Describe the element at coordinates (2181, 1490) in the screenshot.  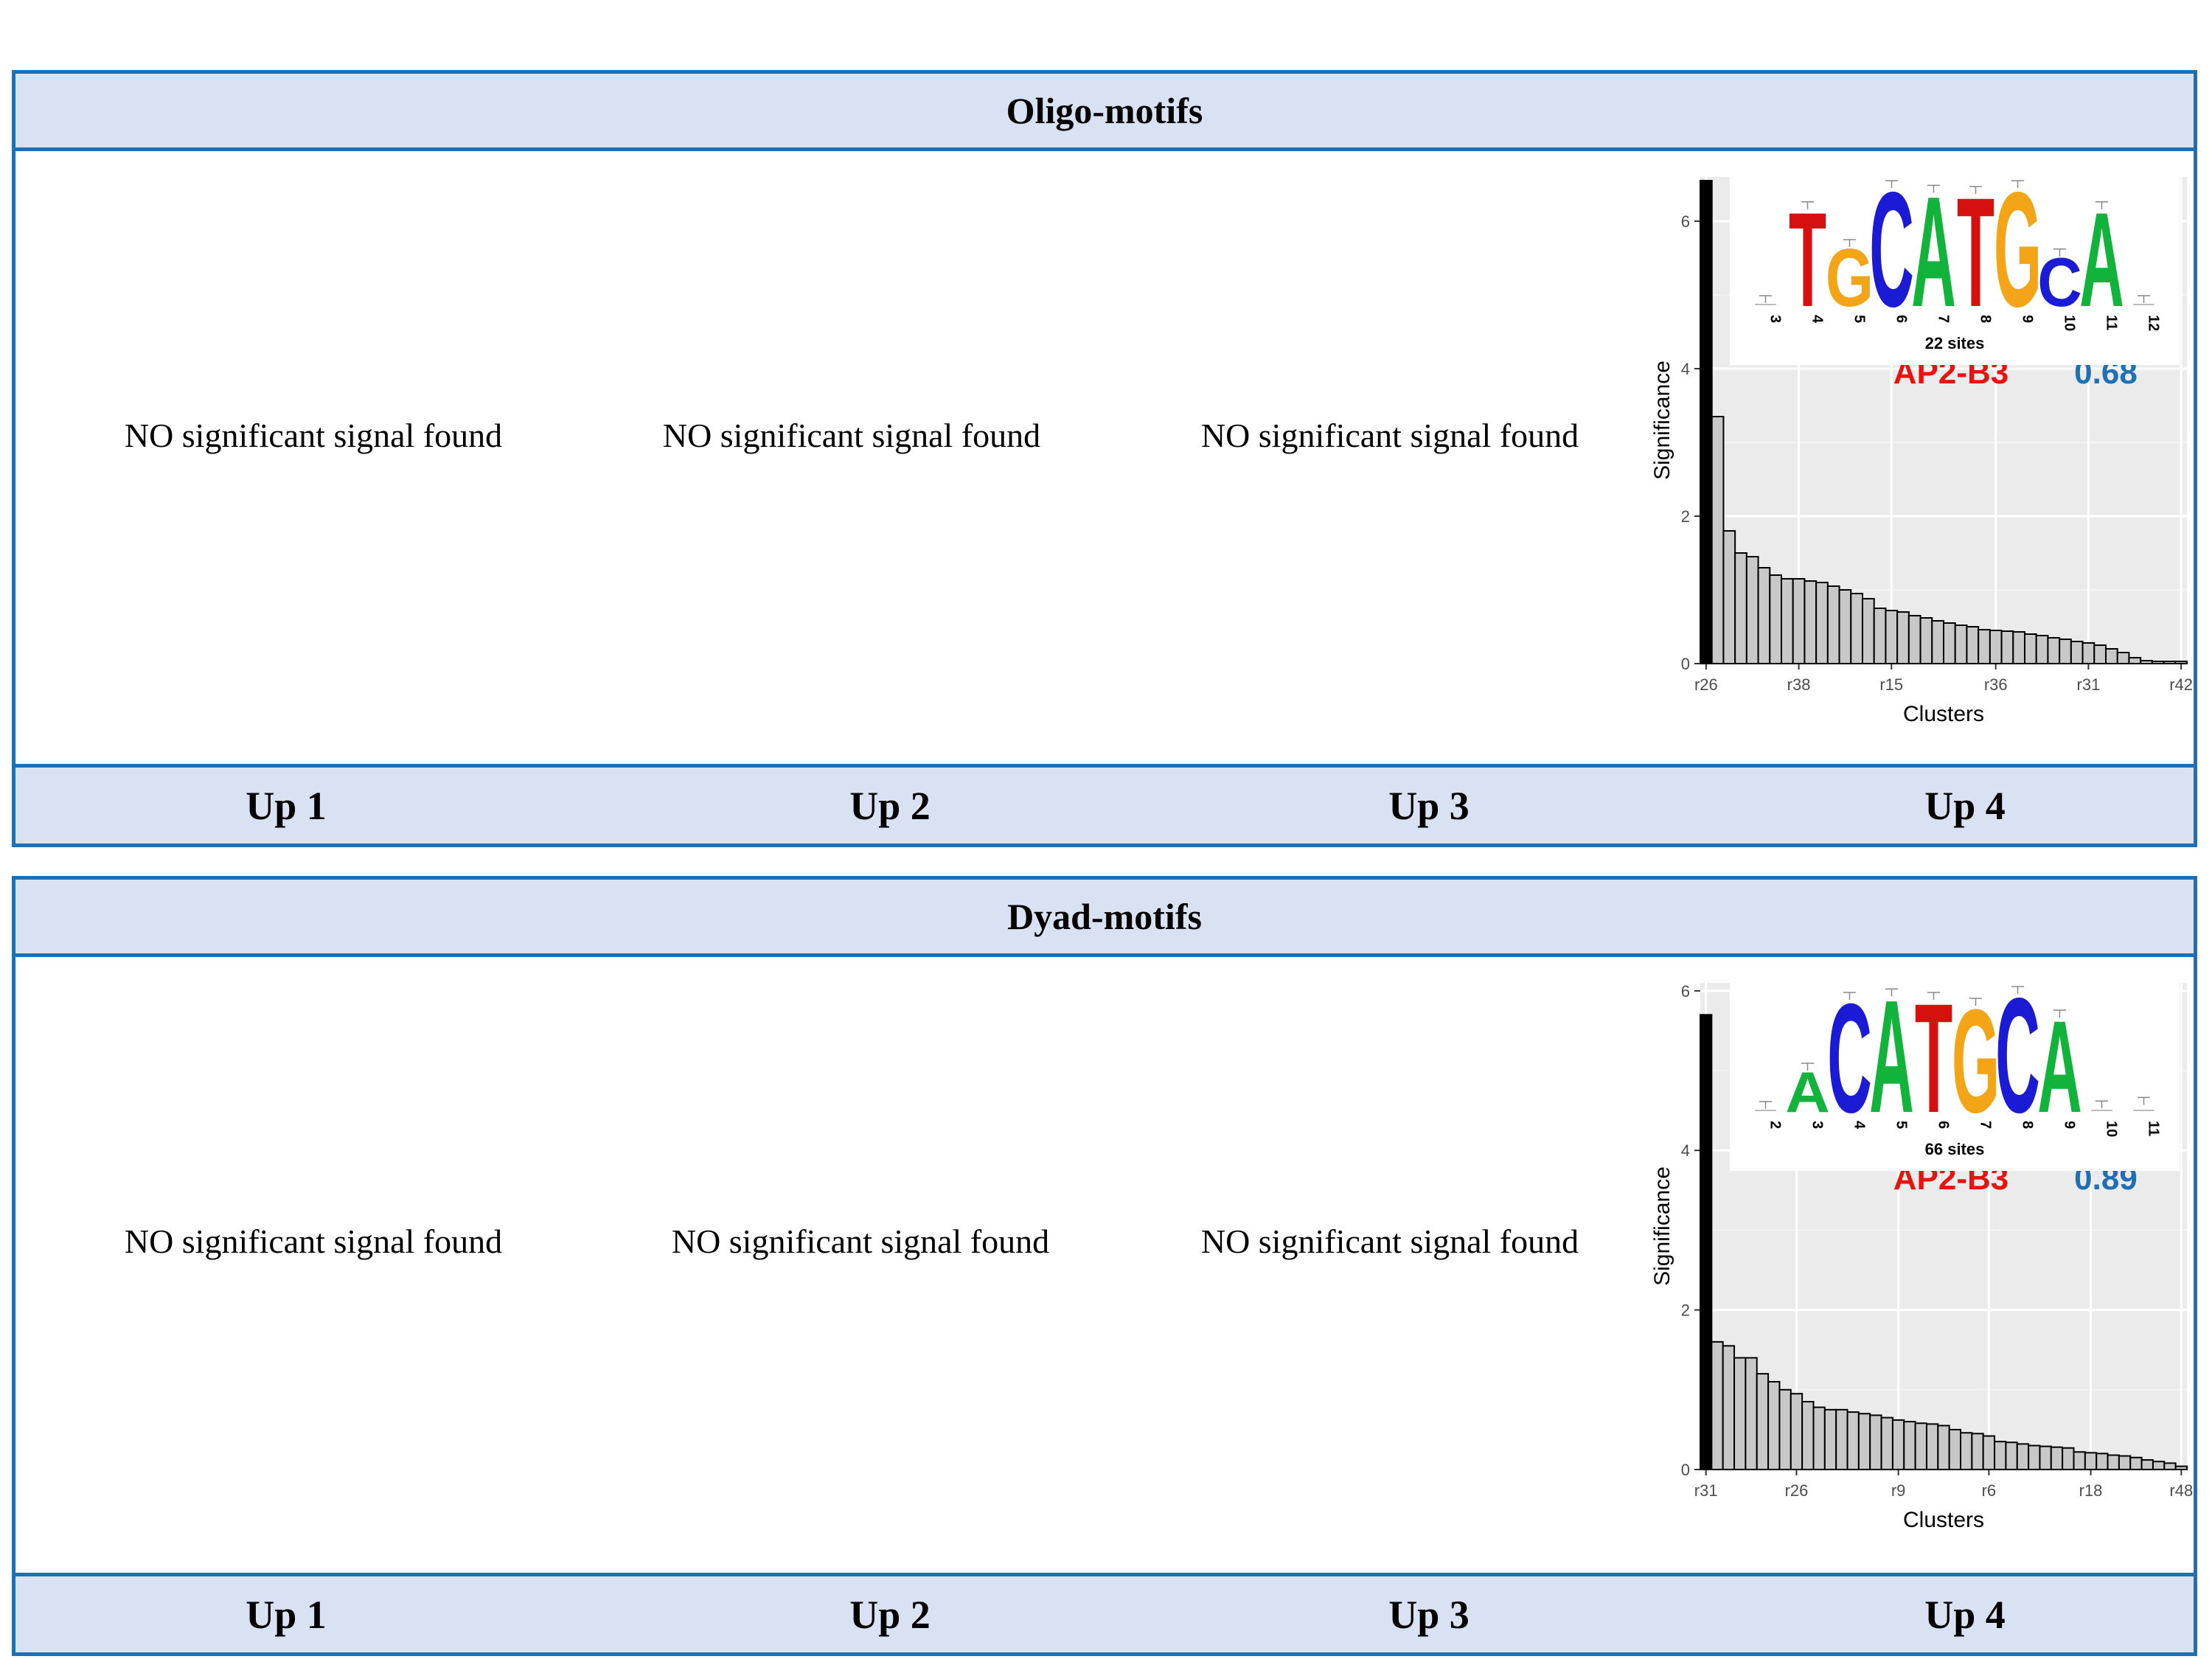
I see `x-tick-label: r48` at that location.